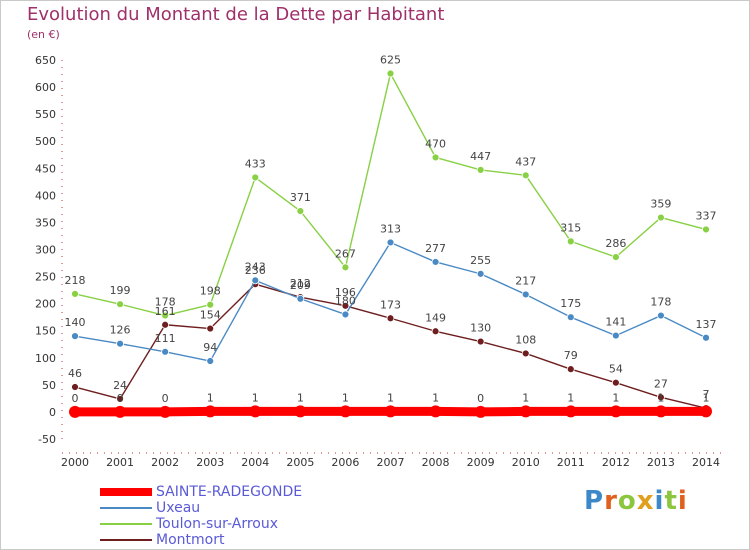 Image resolution: width=750 pixels, height=550 pixels. What do you see at coordinates (660, 204) in the screenshot?
I see `data-label: 359` at bounding box center [660, 204].